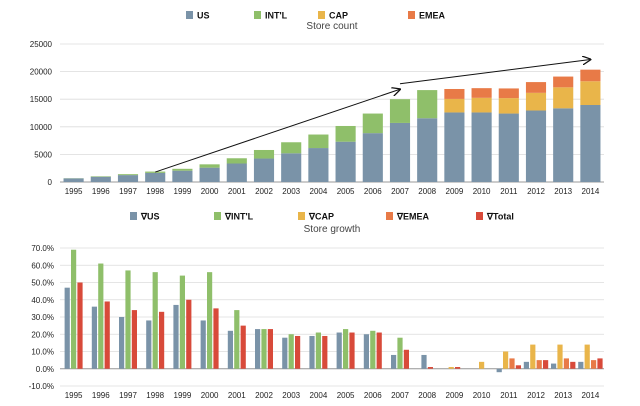 This screenshot has height=406, width=640. I want to click on growth-x-tick-label: 1995, so click(74, 395).